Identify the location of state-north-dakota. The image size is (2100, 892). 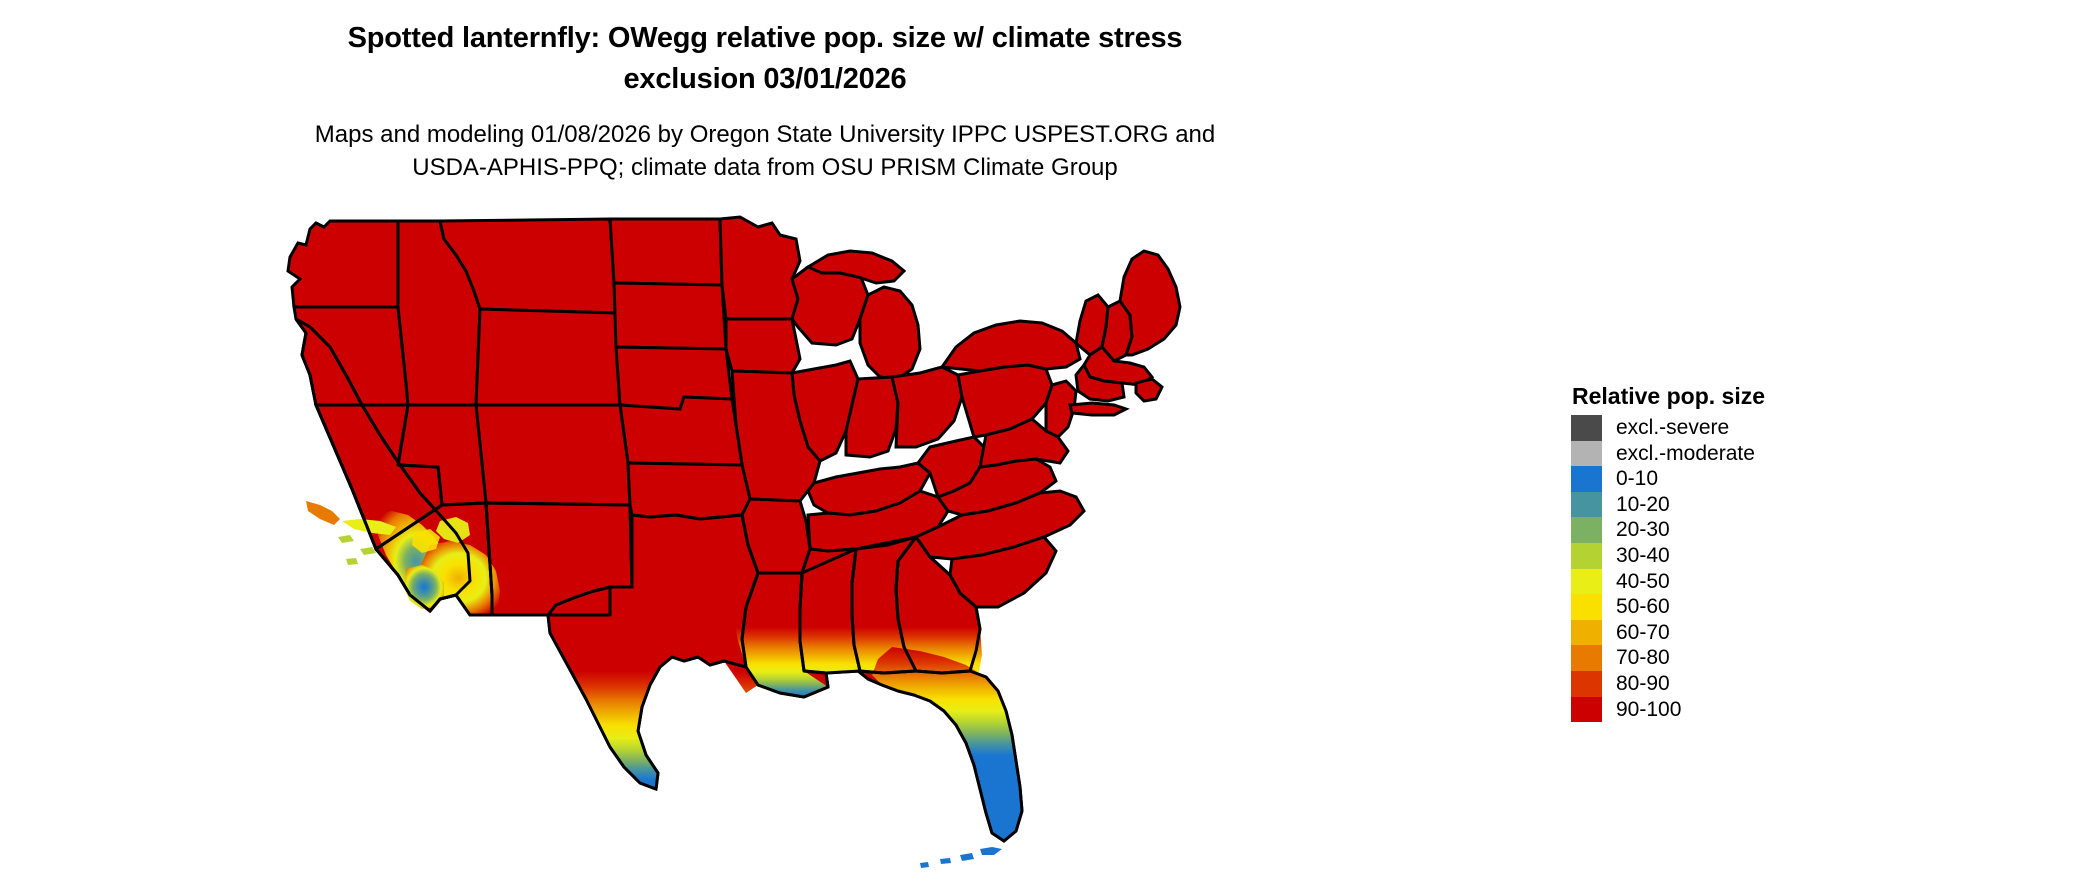
(666, 252).